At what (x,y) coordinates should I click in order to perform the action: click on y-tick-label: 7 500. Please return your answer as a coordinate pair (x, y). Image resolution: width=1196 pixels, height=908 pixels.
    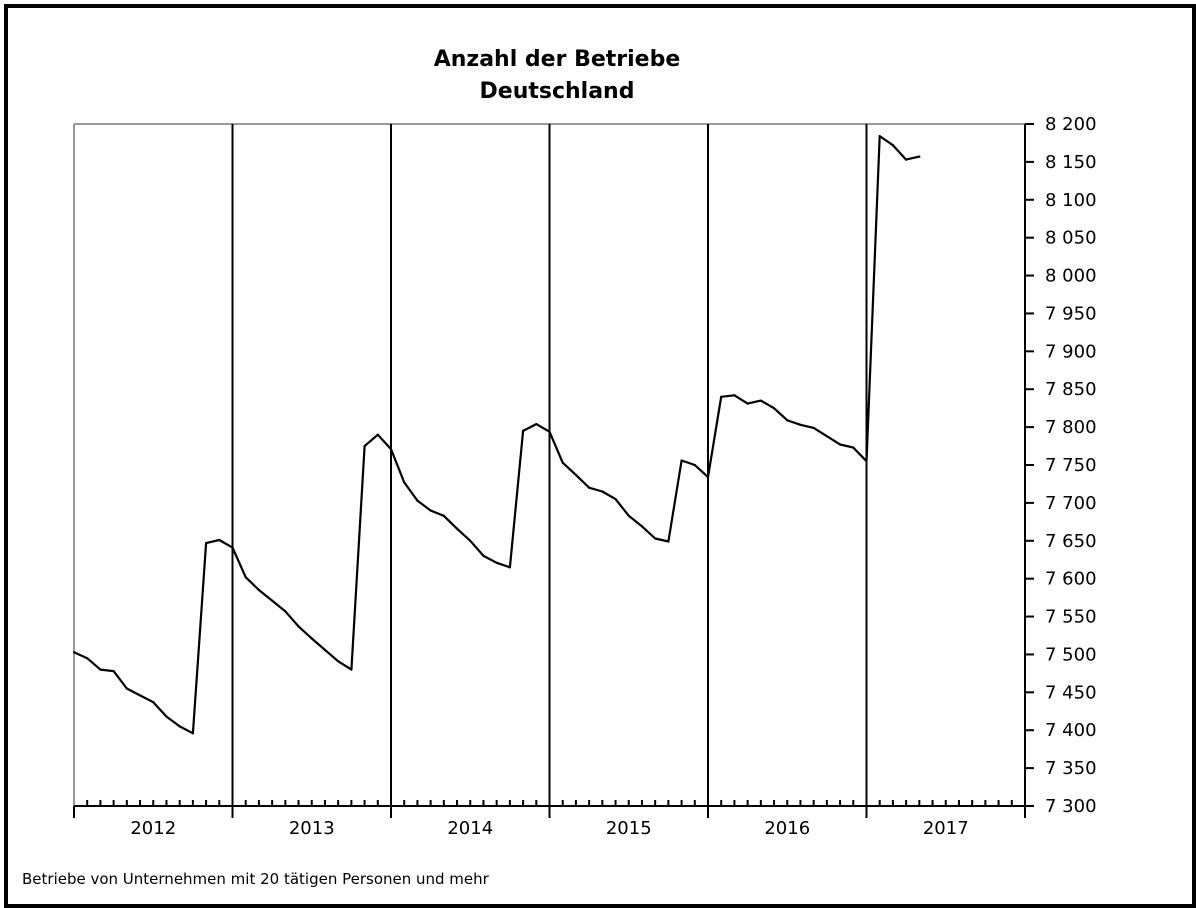
    Looking at the image, I should click on (1071, 654).